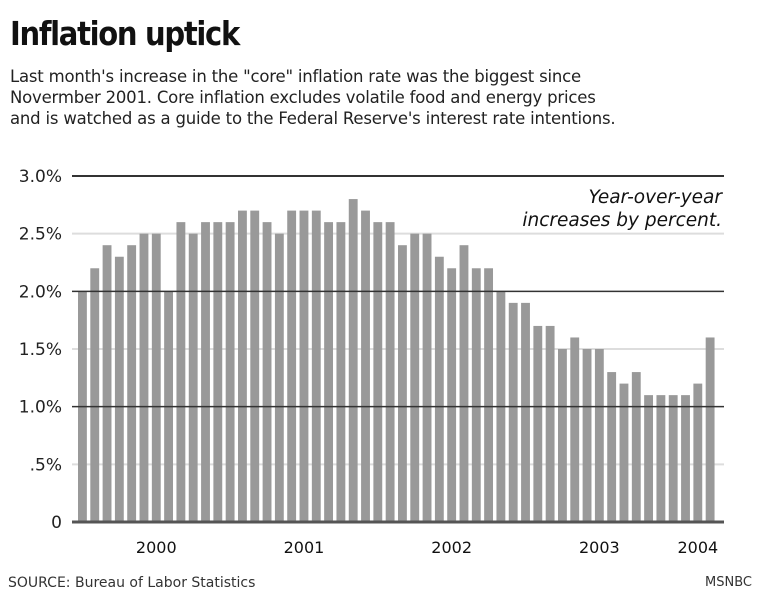 The width and height of the screenshot is (760, 614). I want to click on annotation-line-2: increases by percent., so click(622, 220).